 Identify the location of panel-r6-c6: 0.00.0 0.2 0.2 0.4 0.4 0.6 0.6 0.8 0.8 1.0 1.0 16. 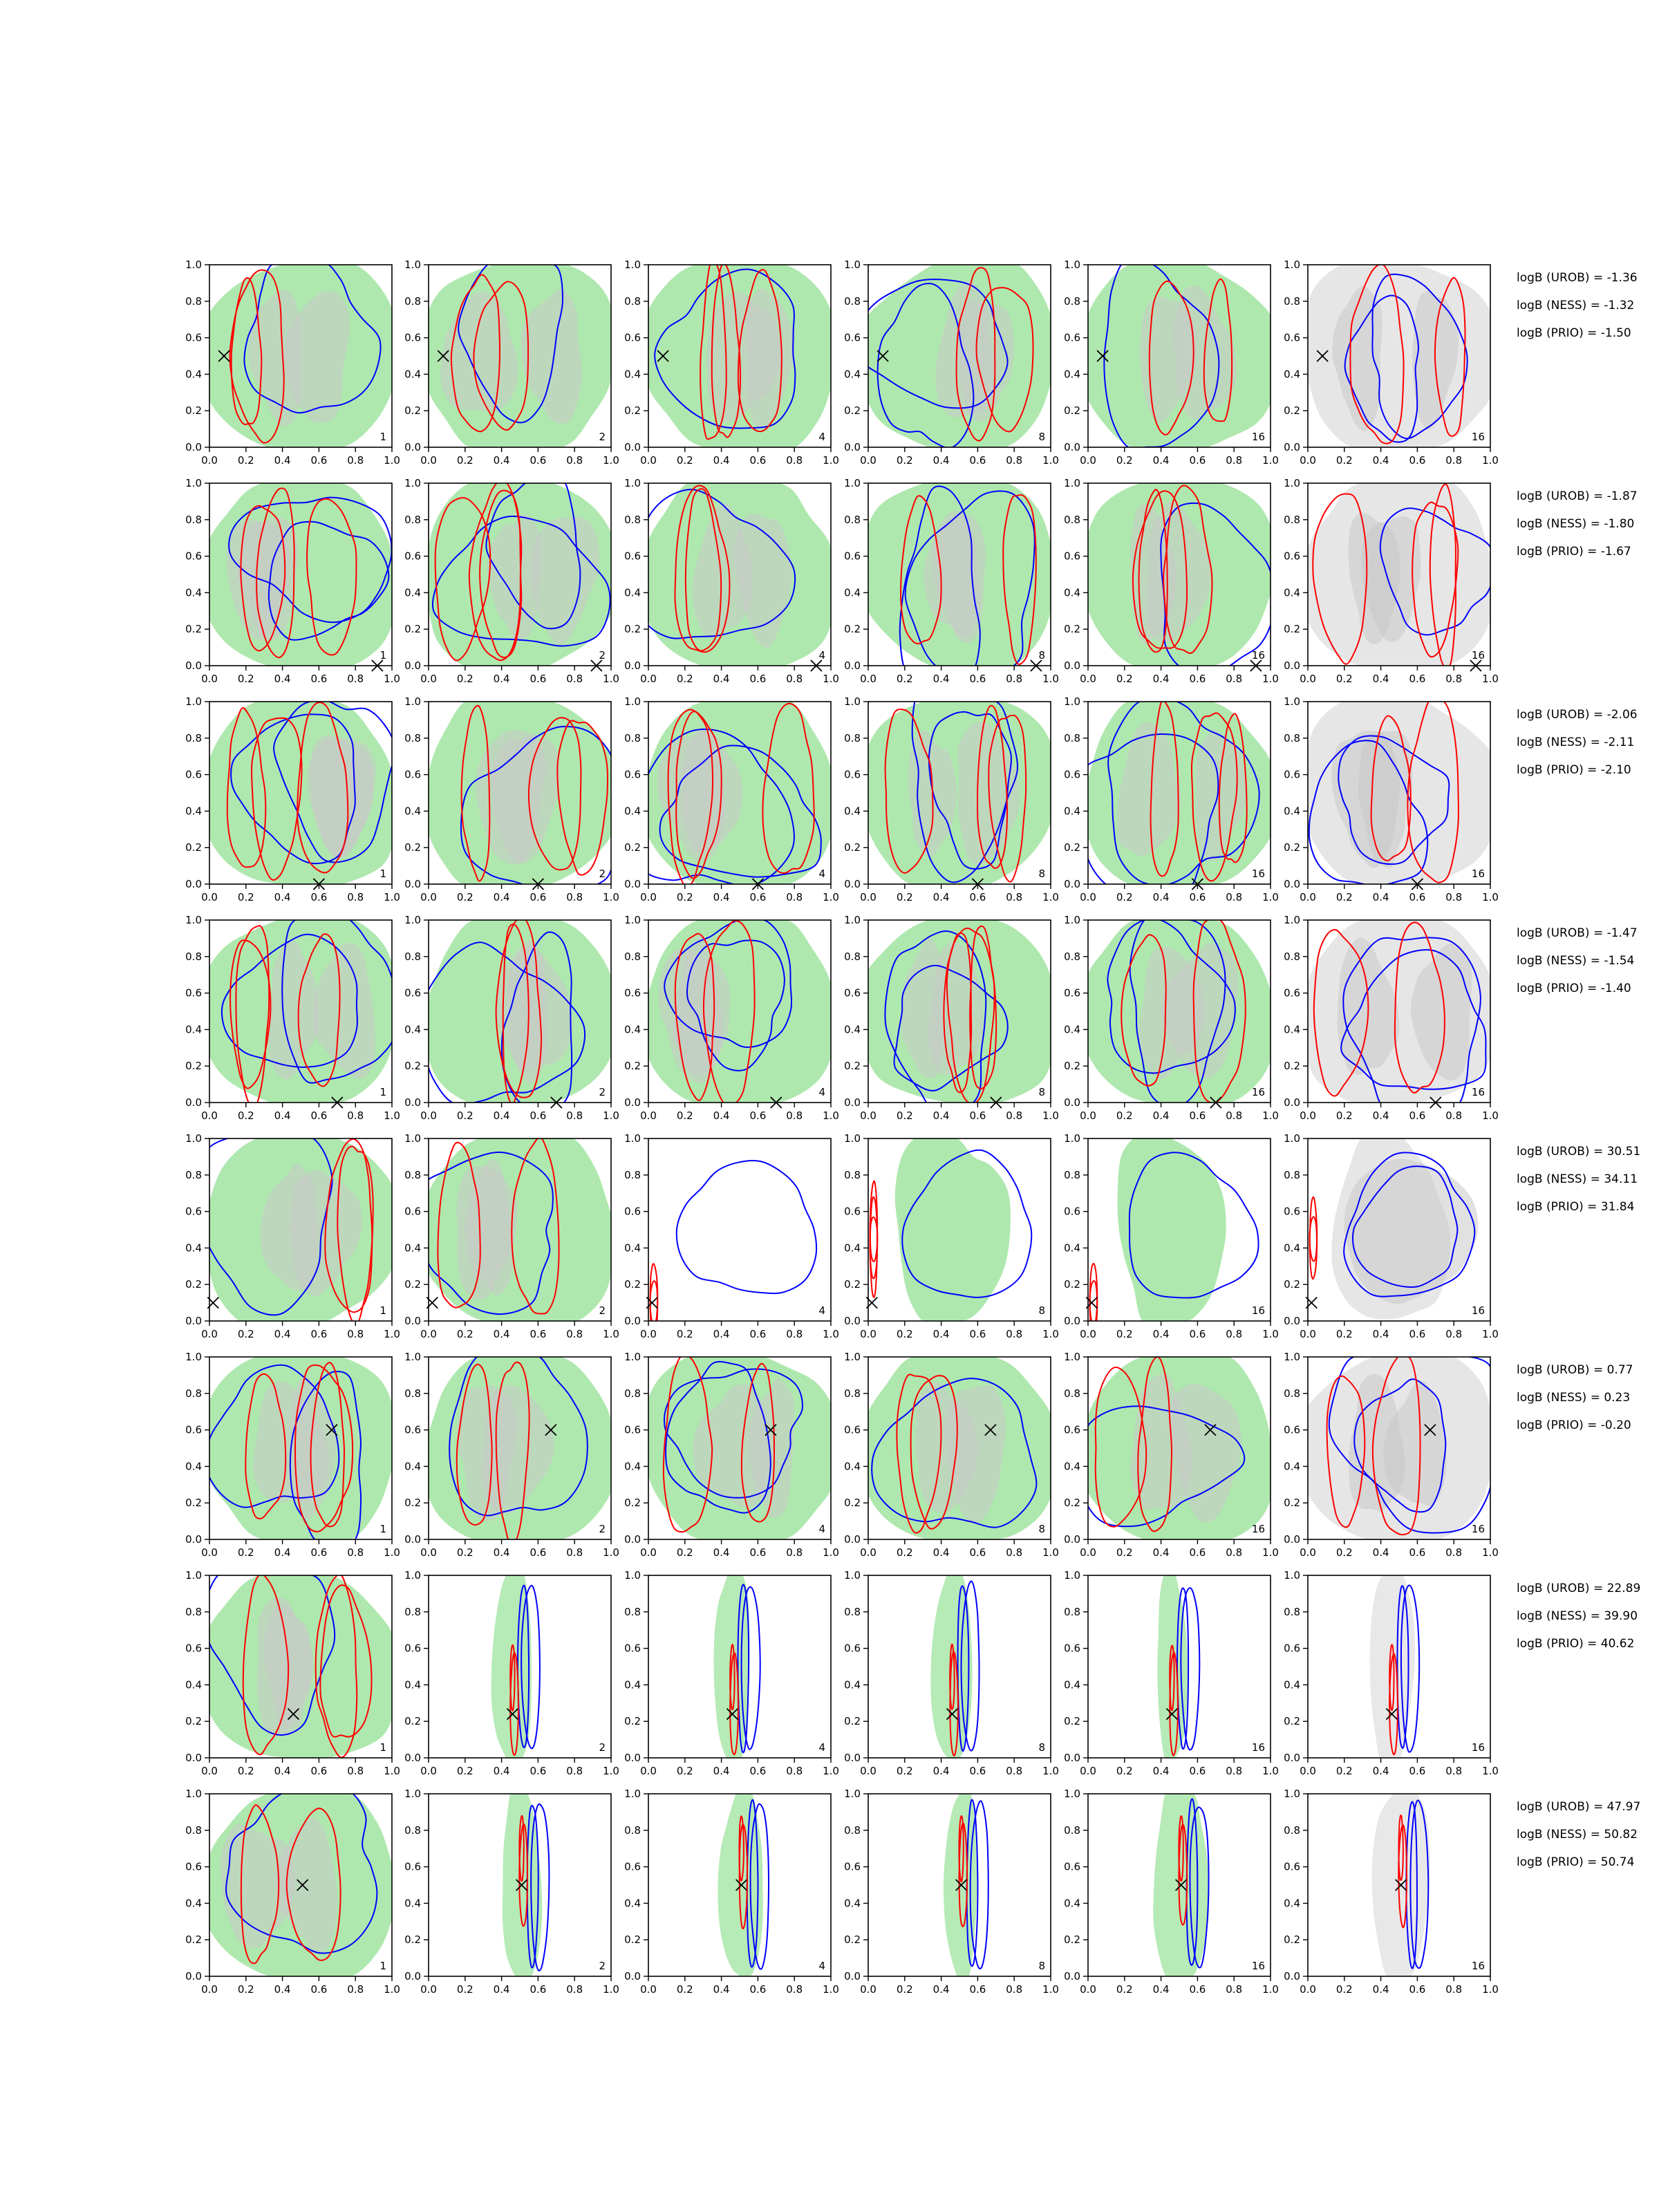
(1391, 1455).